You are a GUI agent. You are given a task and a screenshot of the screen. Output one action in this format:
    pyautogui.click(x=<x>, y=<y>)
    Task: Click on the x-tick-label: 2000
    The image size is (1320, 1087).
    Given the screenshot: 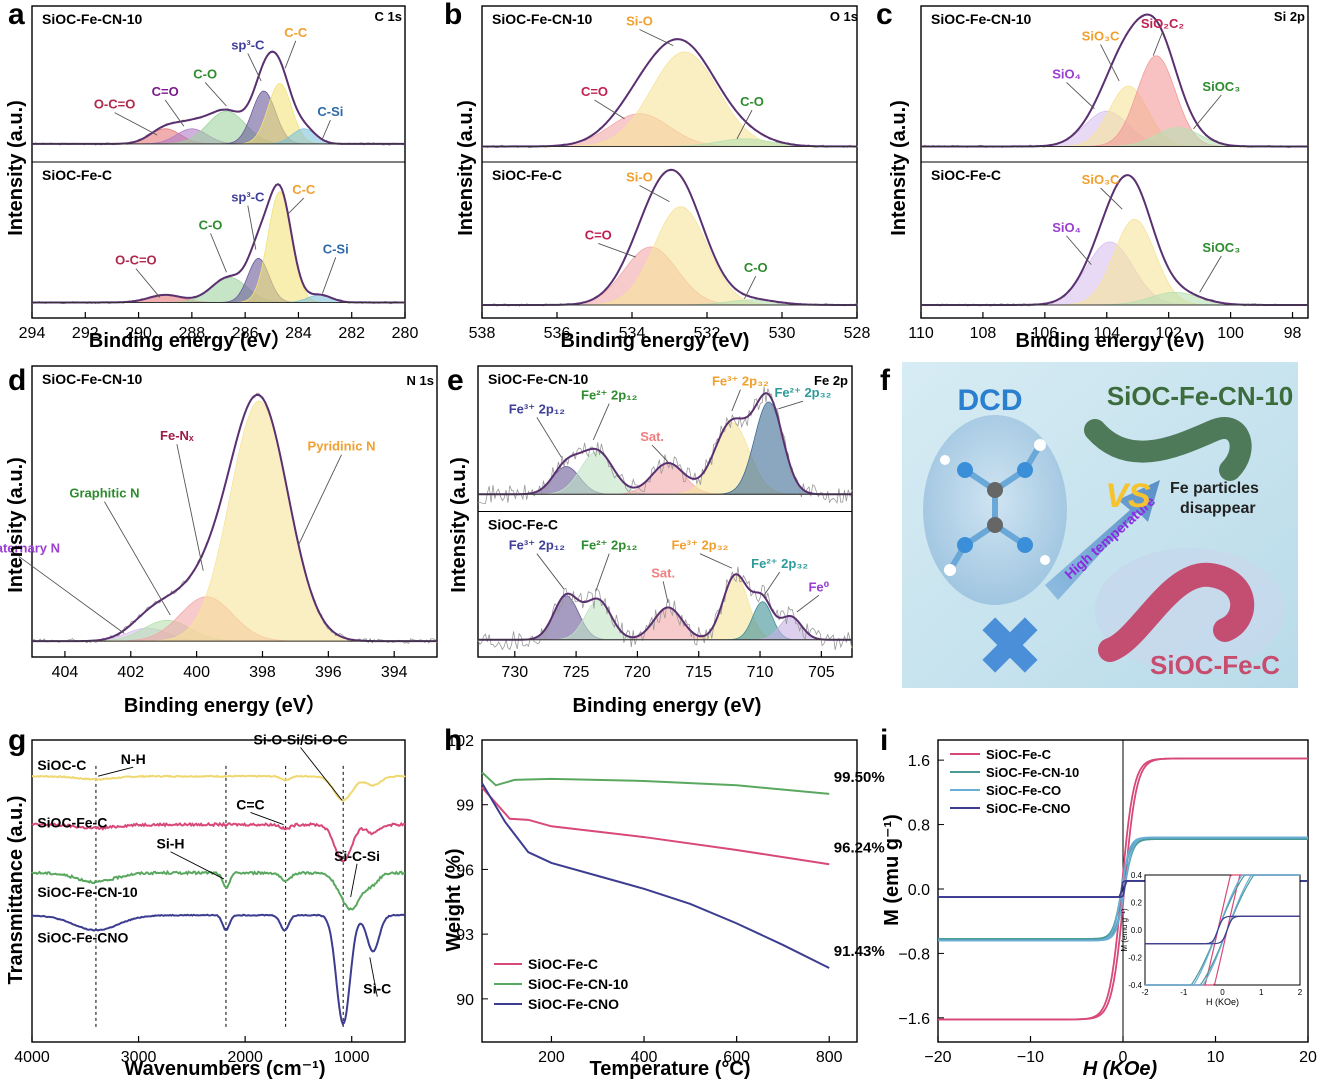 What is the action you would take?
    pyautogui.click(x=245, y=1057)
    